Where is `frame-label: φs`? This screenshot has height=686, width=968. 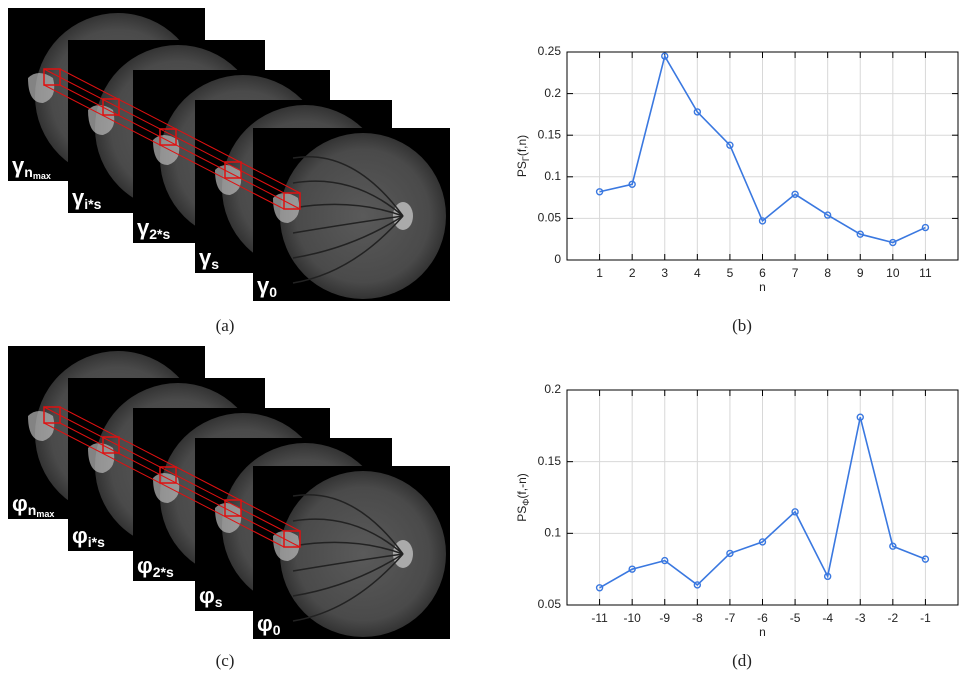
frame-label: φs is located at coordinates (211, 596).